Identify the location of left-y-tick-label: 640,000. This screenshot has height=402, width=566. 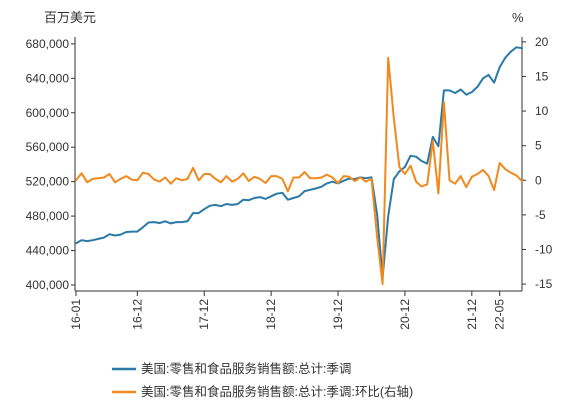
(48, 78).